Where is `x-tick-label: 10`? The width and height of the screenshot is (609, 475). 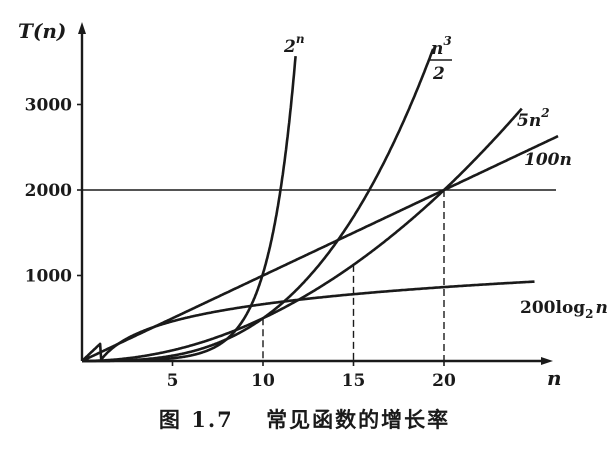
x-tick-label: 10 is located at coordinates (263, 381).